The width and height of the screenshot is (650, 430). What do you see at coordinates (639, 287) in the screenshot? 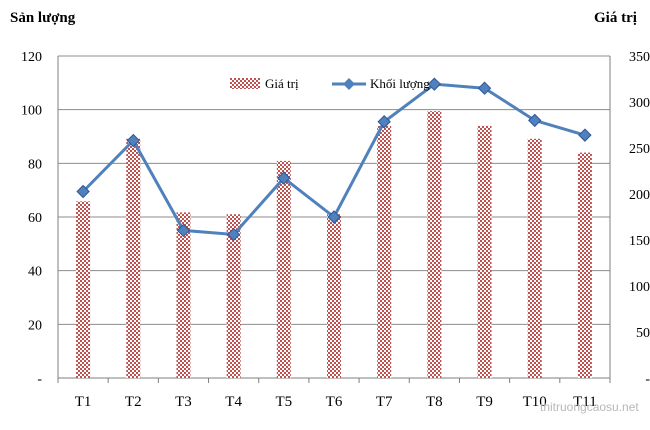
I see `right-tick-label: 100` at bounding box center [639, 287].